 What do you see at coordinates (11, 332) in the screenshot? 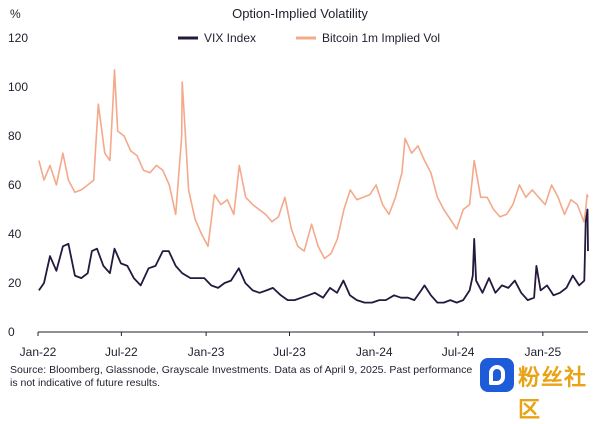
I see `y-tick-label: 0` at bounding box center [11, 332].